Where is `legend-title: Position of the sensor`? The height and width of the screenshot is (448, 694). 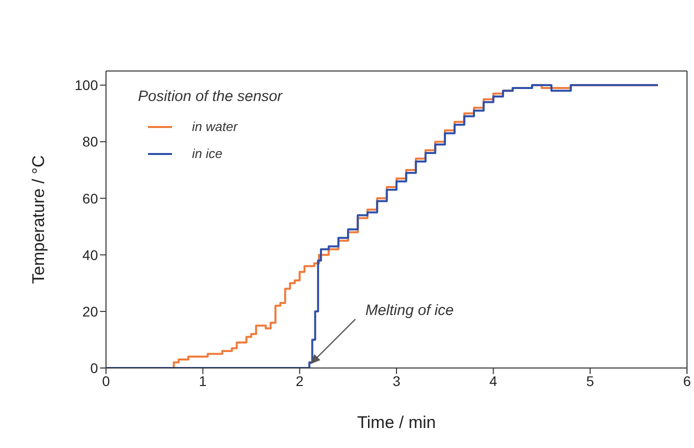
legend-title: Position of the sensor is located at coordinates (210, 96).